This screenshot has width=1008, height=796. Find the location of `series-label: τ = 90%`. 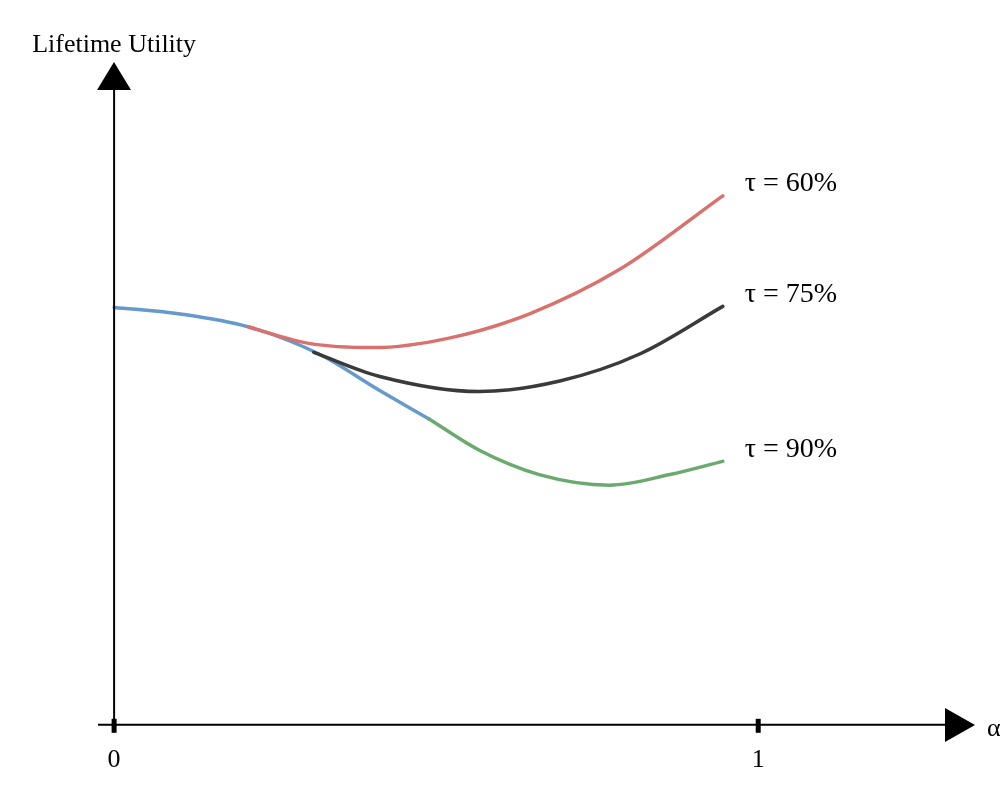

series-label: τ = 90% is located at coordinates (791, 447).